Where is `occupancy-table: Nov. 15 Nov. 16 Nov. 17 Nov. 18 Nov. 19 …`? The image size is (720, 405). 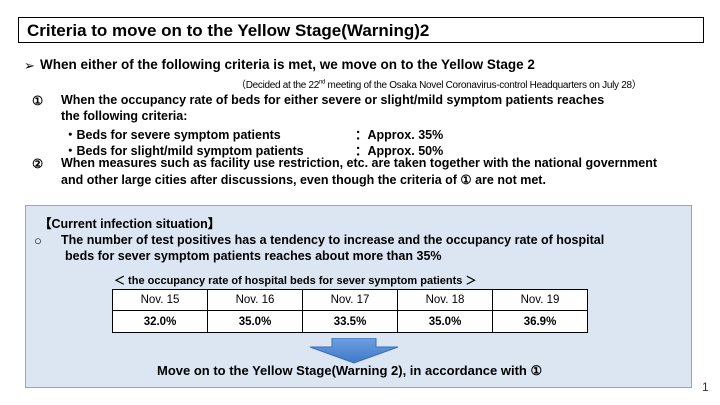 occupancy-table: Nov. 15 Nov. 16 Nov. 17 Nov. 18 Nov. 19 … is located at coordinates (350, 311).